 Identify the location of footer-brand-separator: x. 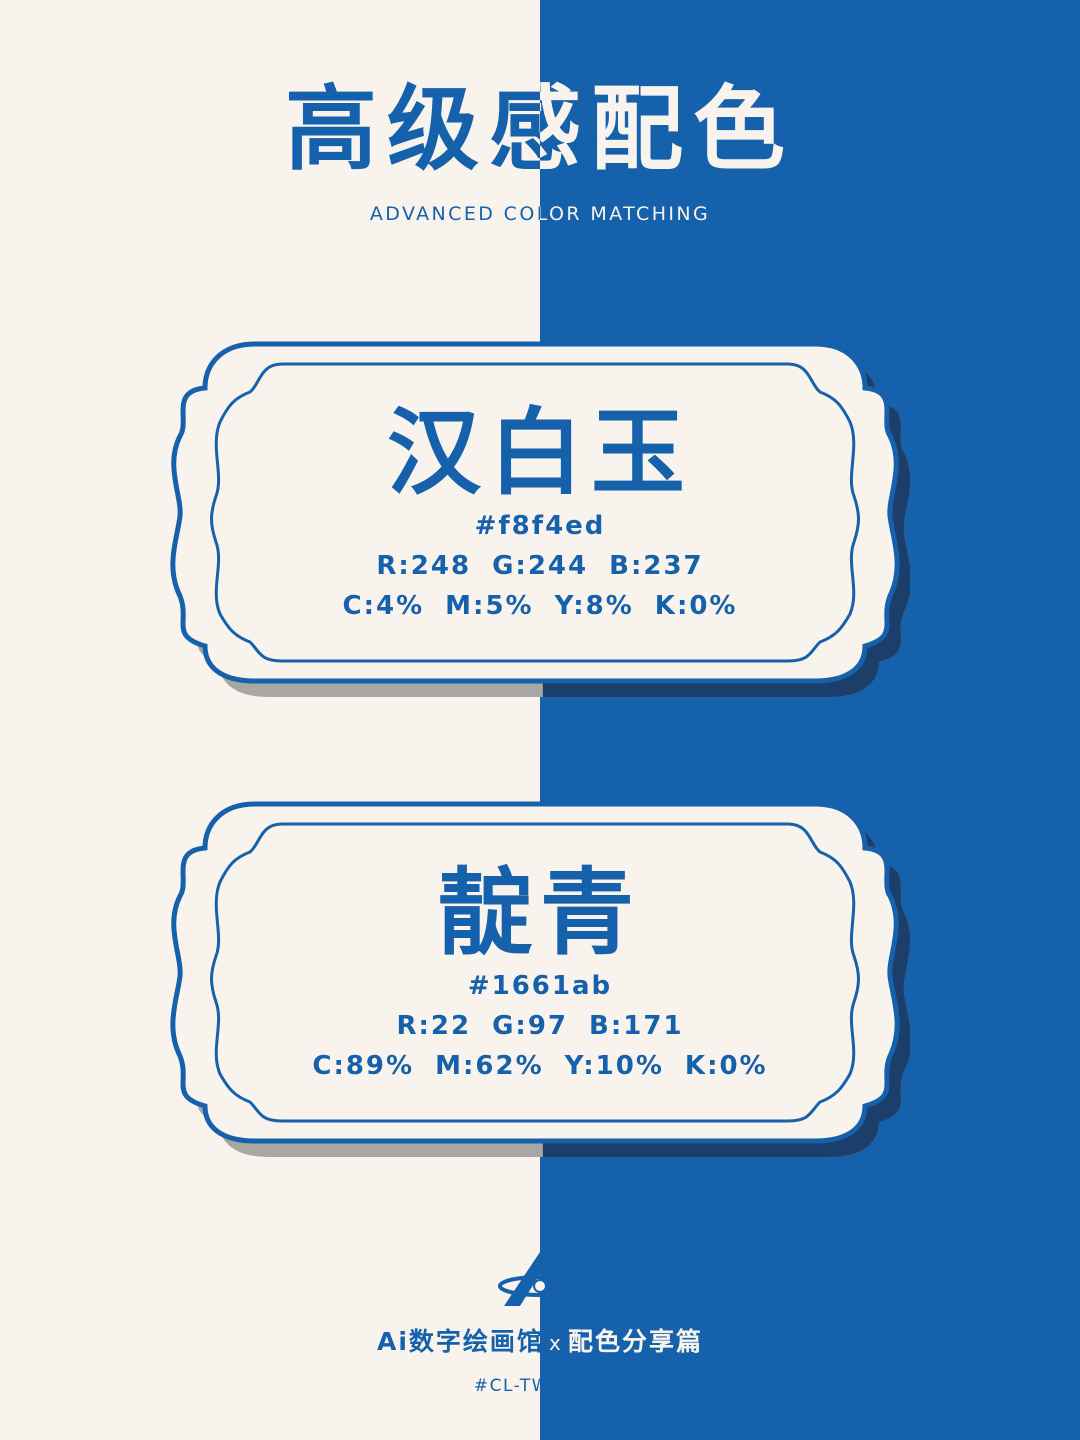
(556, 1343).